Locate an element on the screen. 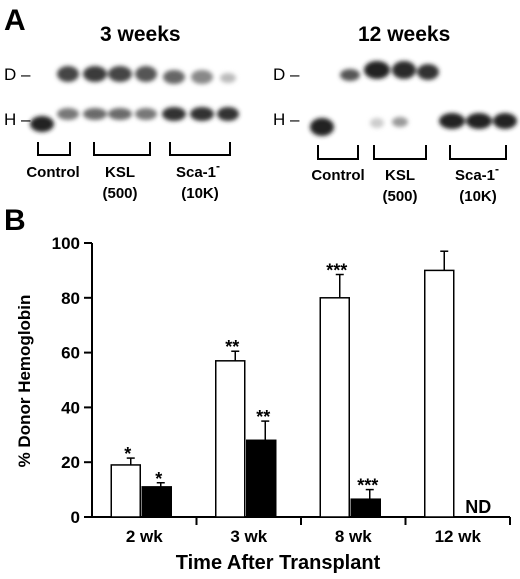 The image size is (520, 579). right-label-sca: Sca-1- is located at coordinates (477, 173).